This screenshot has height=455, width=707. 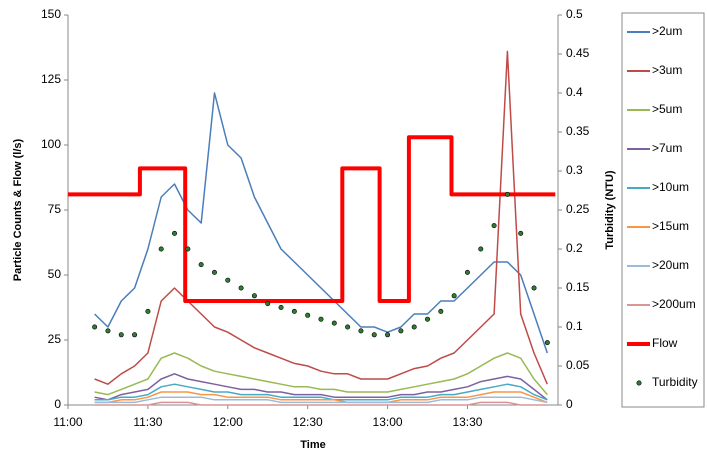 I want to click on y2-tick-label: 0.3, so click(x=574, y=170).